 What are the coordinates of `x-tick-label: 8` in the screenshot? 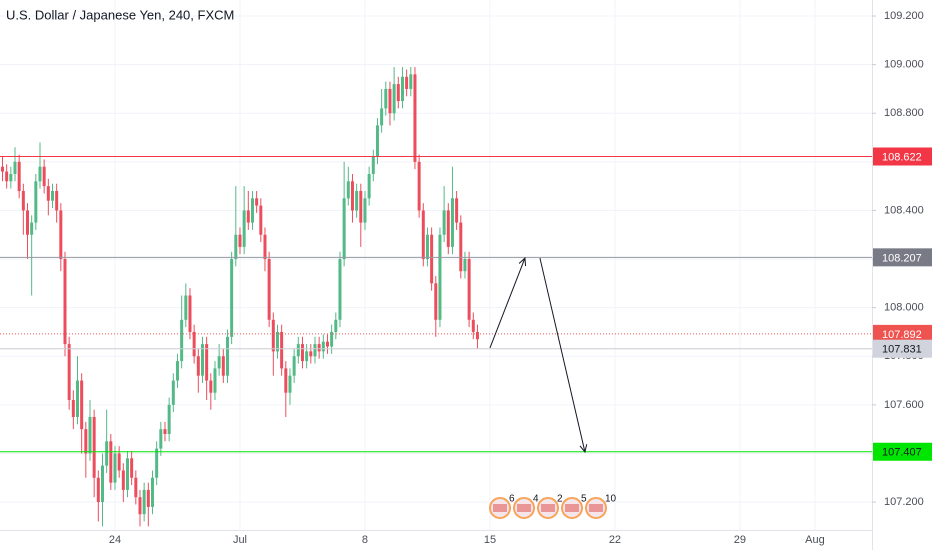 It's located at (365, 540).